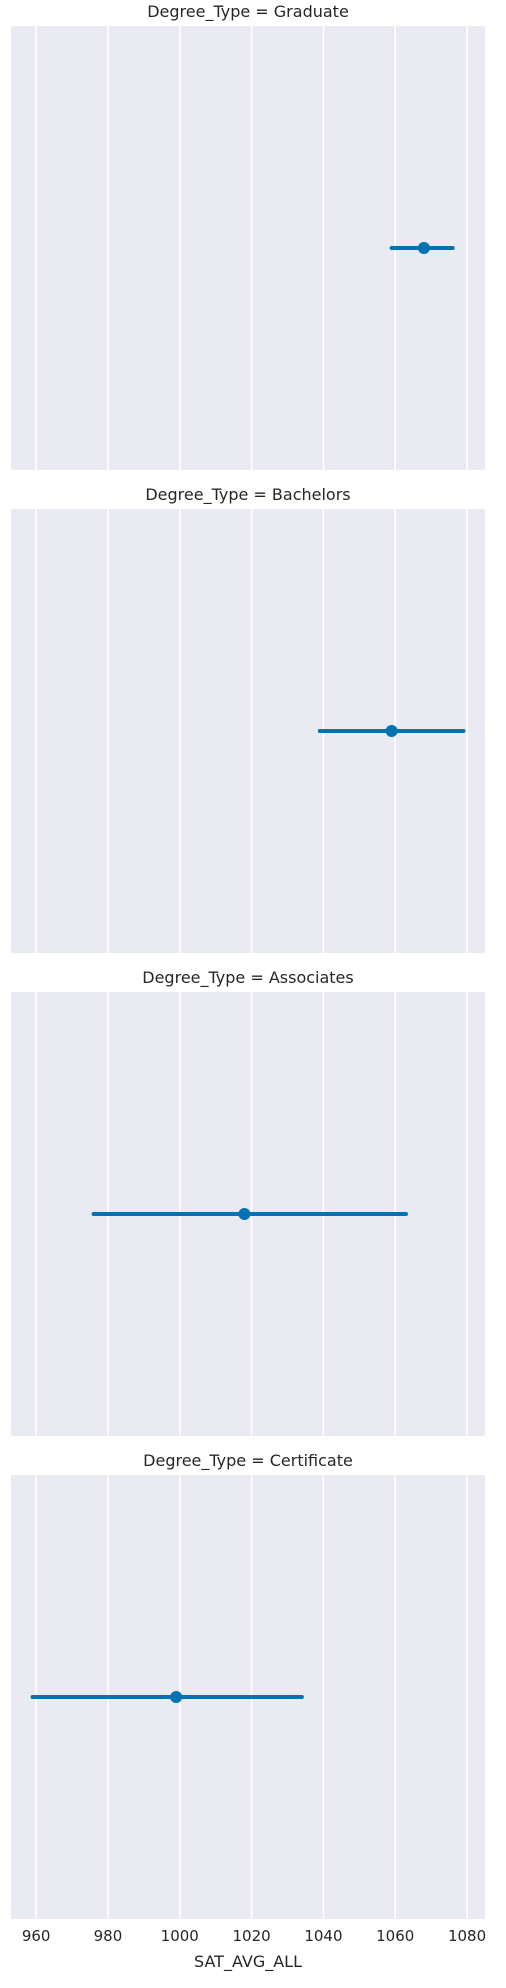 The image size is (506, 1988). I want to click on x-tick-label: 1020, so click(251, 1936).